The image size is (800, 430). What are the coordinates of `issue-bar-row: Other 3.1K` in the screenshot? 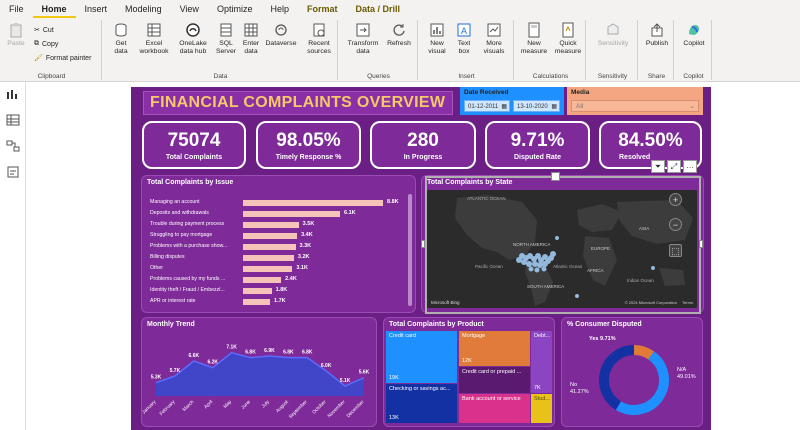 It's located at (280, 268).